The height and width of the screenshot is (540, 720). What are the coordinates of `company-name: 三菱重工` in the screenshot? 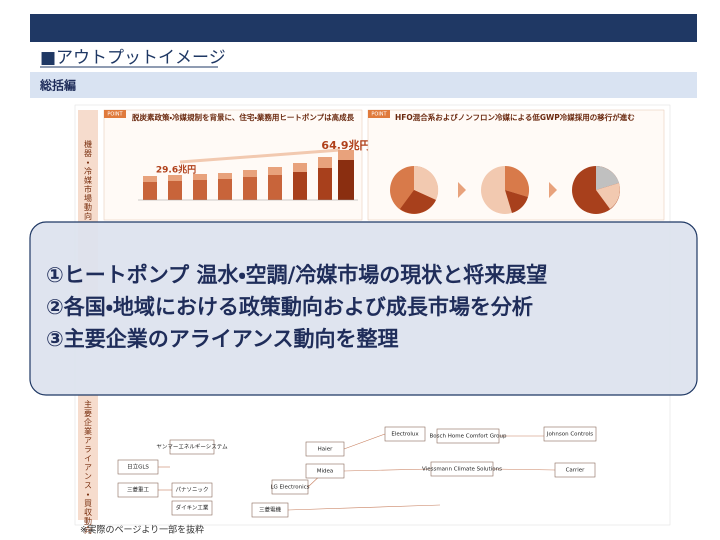 It's located at (138, 490).